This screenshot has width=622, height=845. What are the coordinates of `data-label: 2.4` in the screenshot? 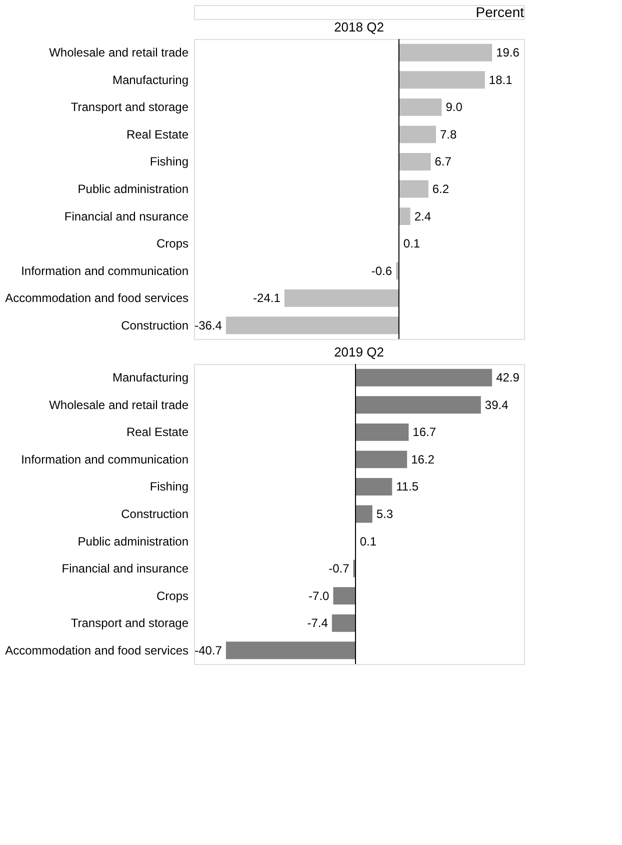 It's located at (423, 216).